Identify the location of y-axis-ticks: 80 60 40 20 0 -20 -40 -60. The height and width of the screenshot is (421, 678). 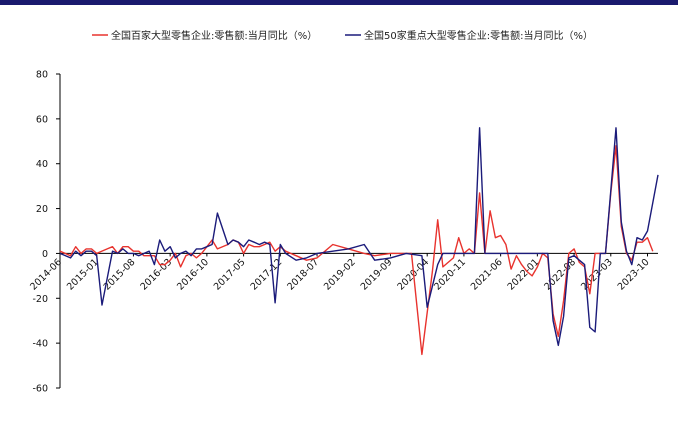
(46, 232).